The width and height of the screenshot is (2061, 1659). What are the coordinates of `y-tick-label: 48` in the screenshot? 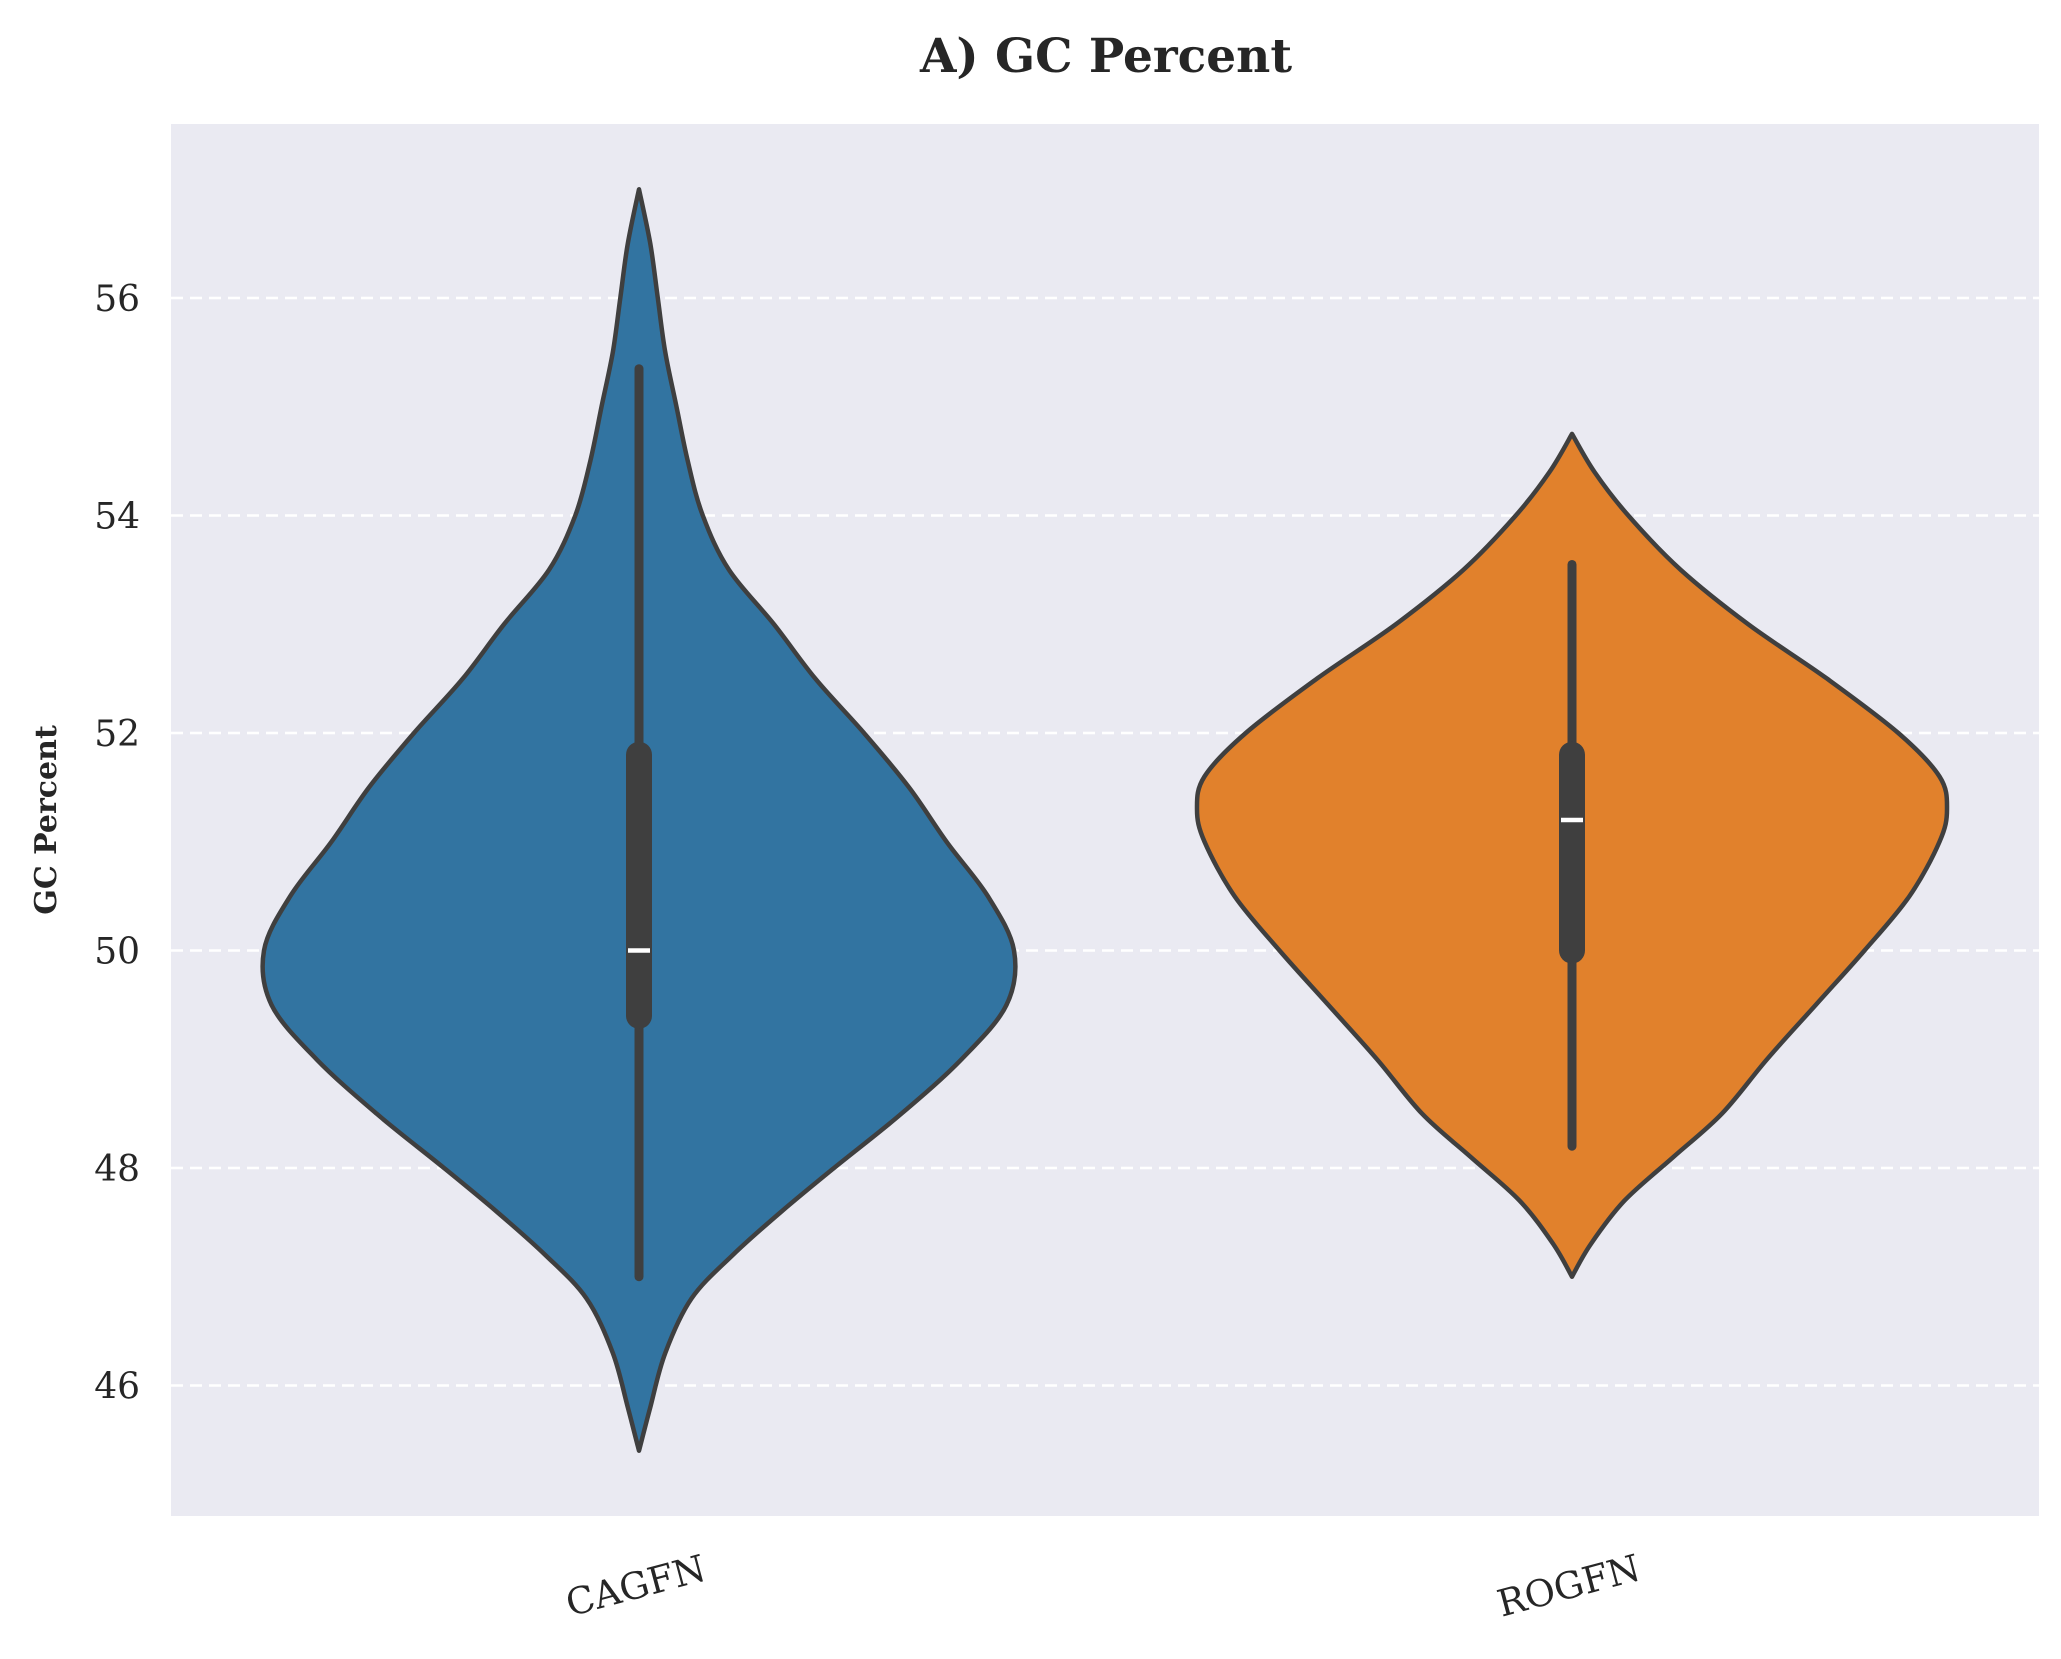 It's located at (117, 1169).